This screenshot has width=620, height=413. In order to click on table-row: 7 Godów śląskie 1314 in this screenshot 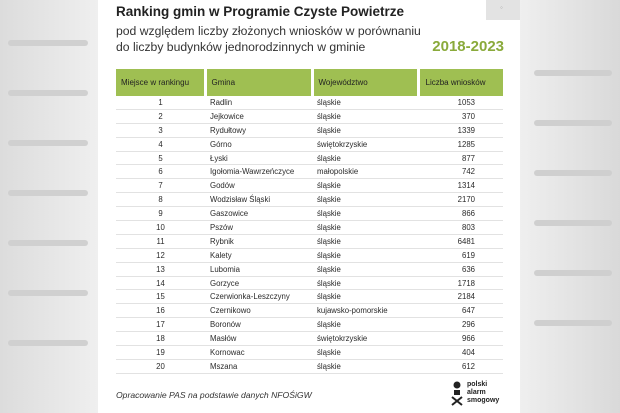, I will do `click(309, 186)`.